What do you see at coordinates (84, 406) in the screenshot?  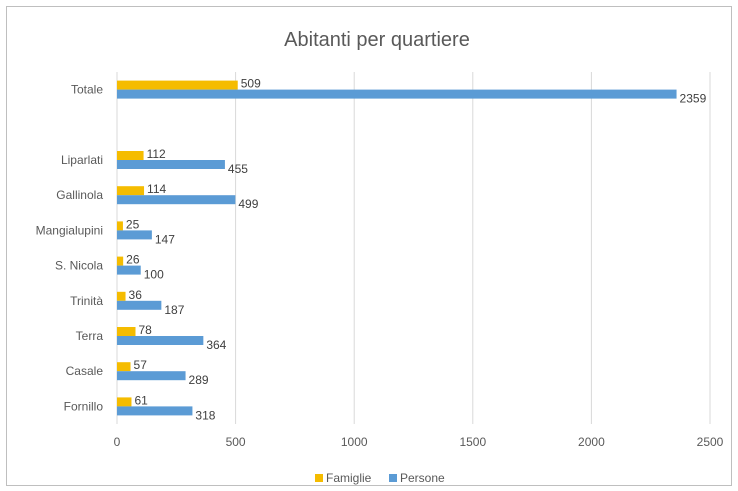 I see `category-label: Fornillo` at bounding box center [84, 406].